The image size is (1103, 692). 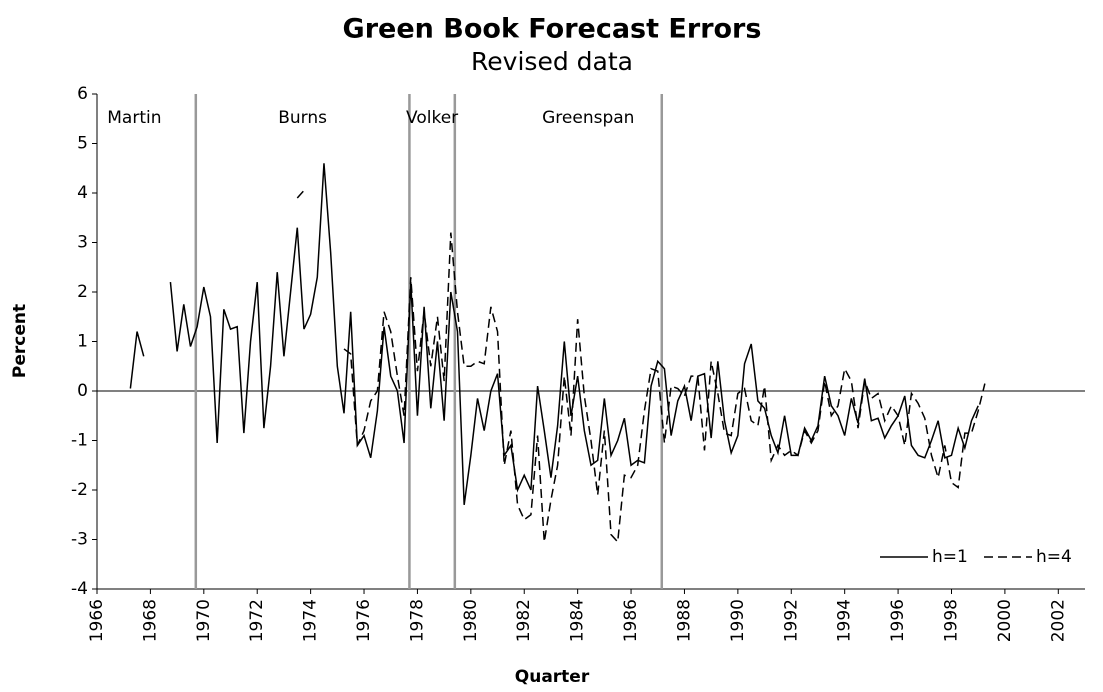 What do you see at coordinates (951, 620) in the screenshot?
I see `x-tick-label: 1998` at bounding box center [951, 620].